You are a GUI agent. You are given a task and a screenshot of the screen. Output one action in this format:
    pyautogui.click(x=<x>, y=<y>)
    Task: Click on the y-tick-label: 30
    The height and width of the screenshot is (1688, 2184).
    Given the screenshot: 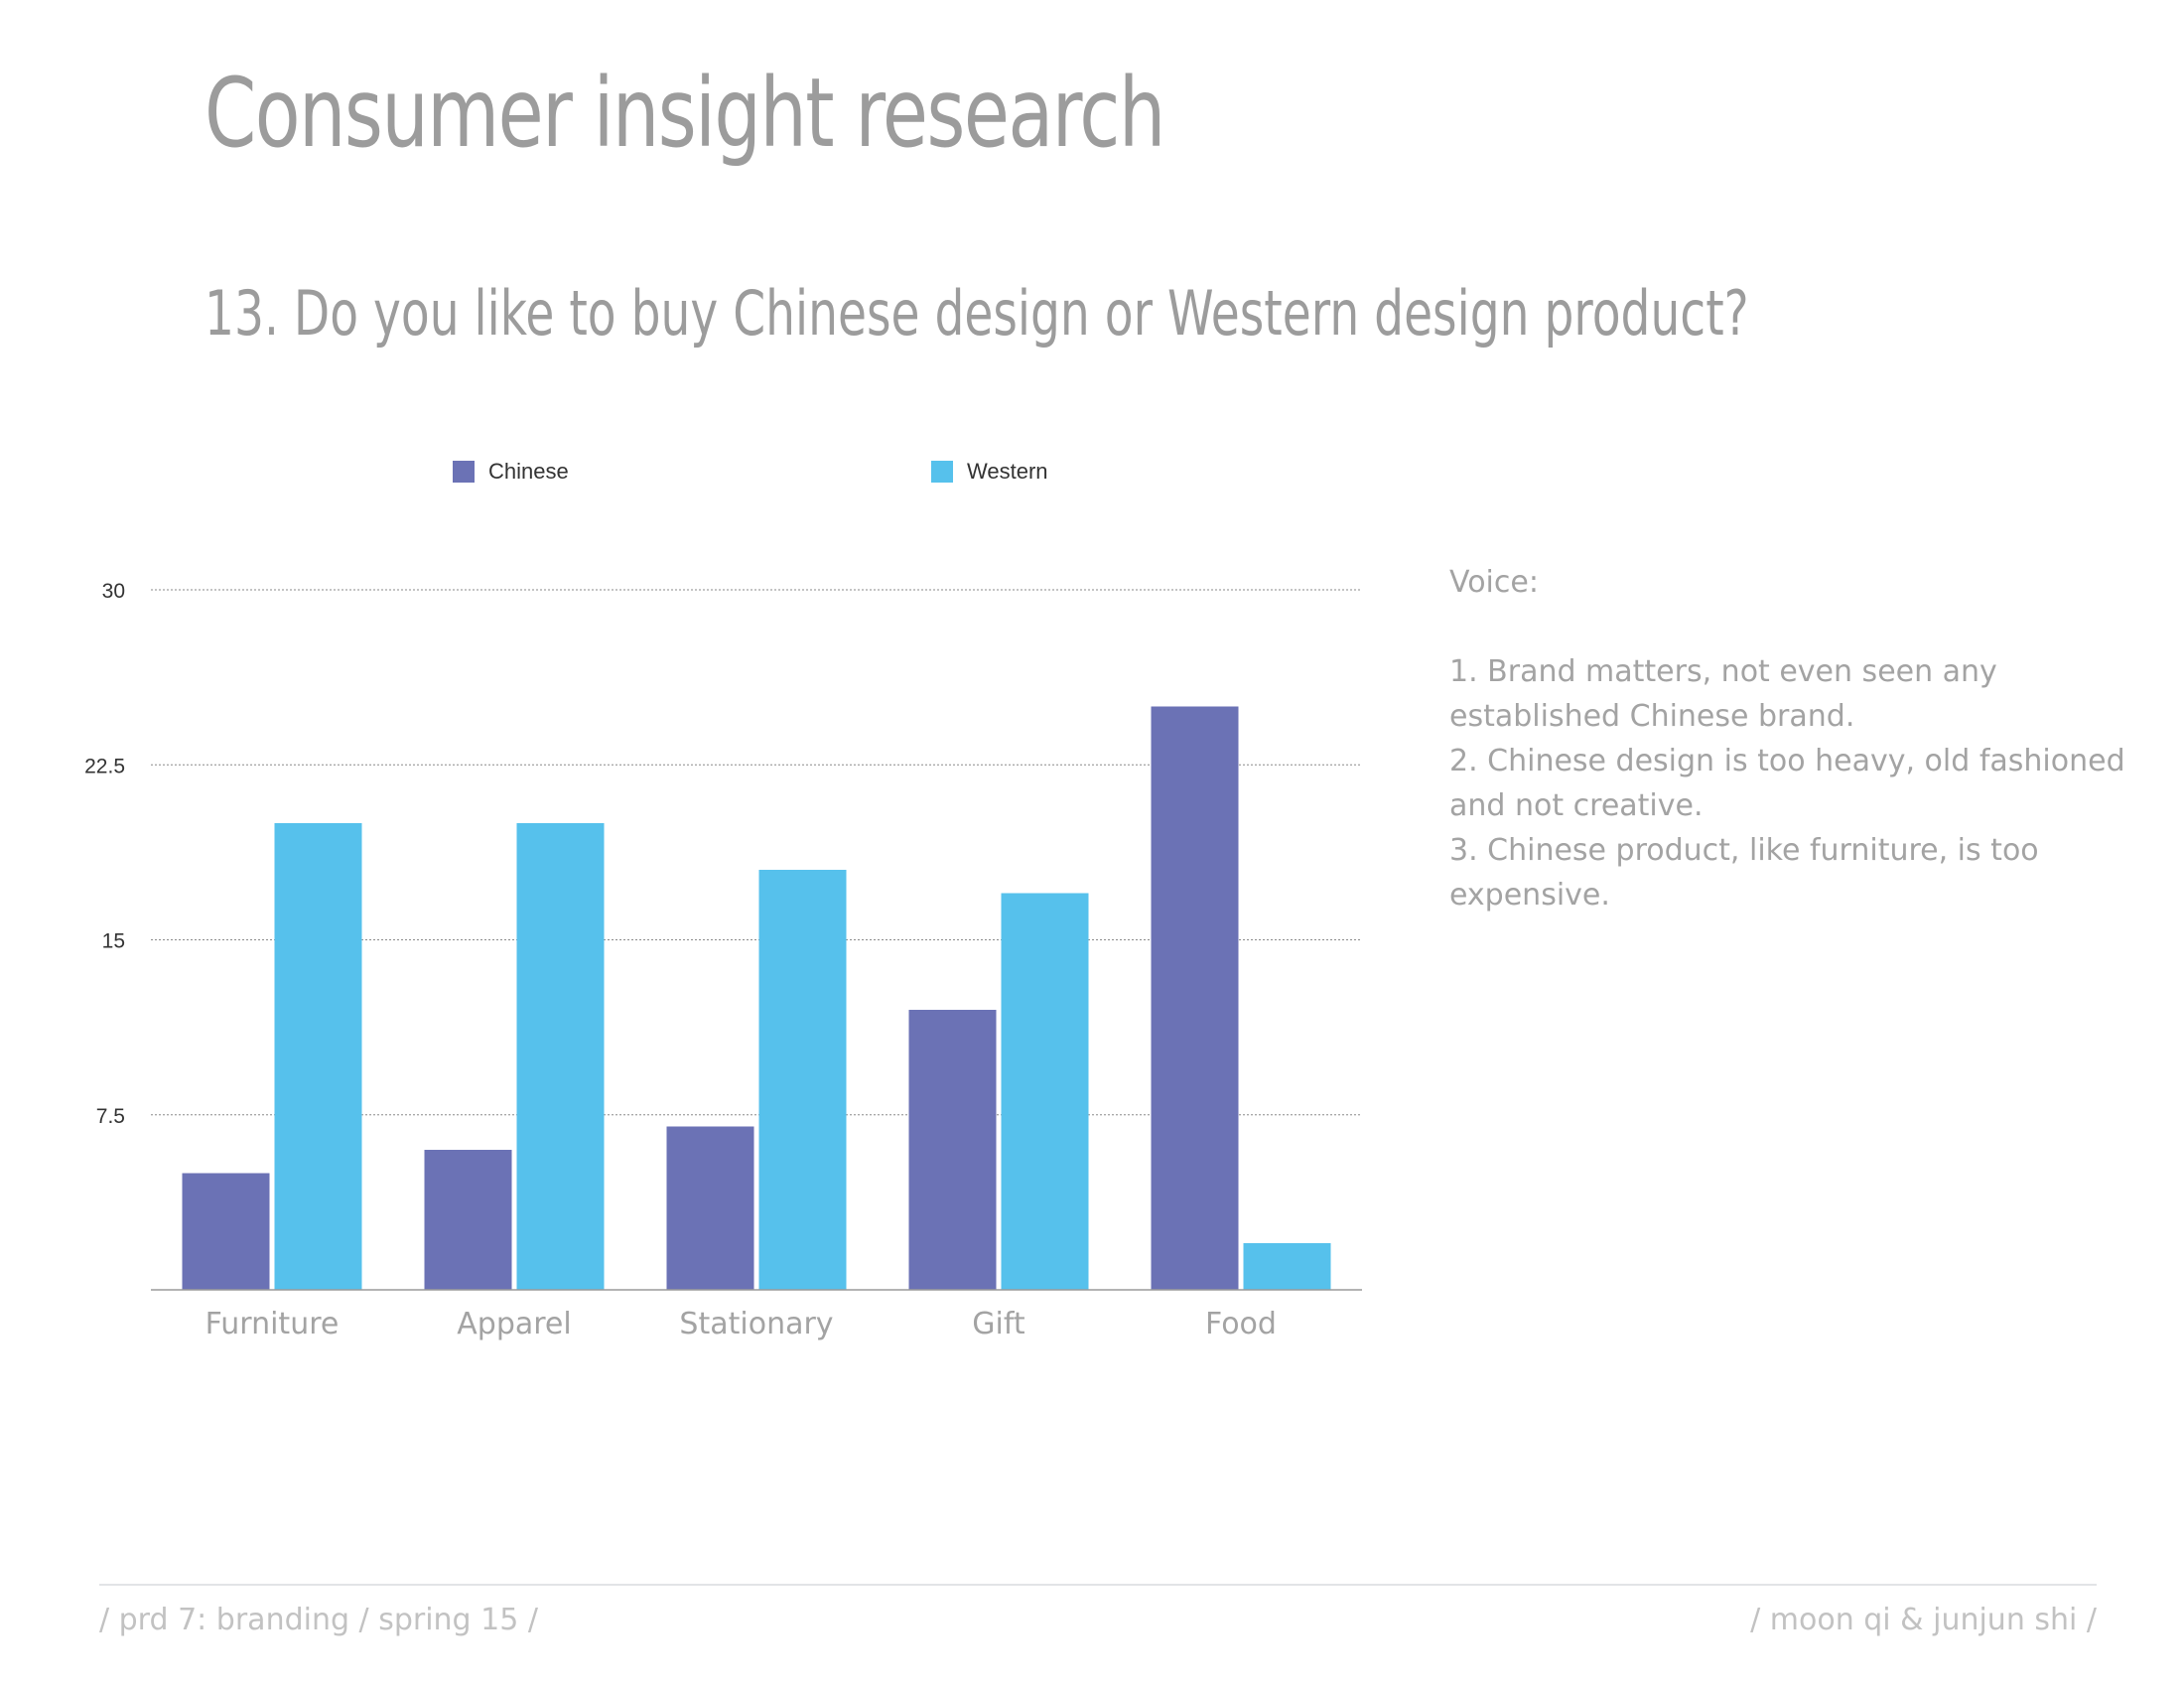 What is the action you would take?
    pyautogui.click(x=113, y=591)
    